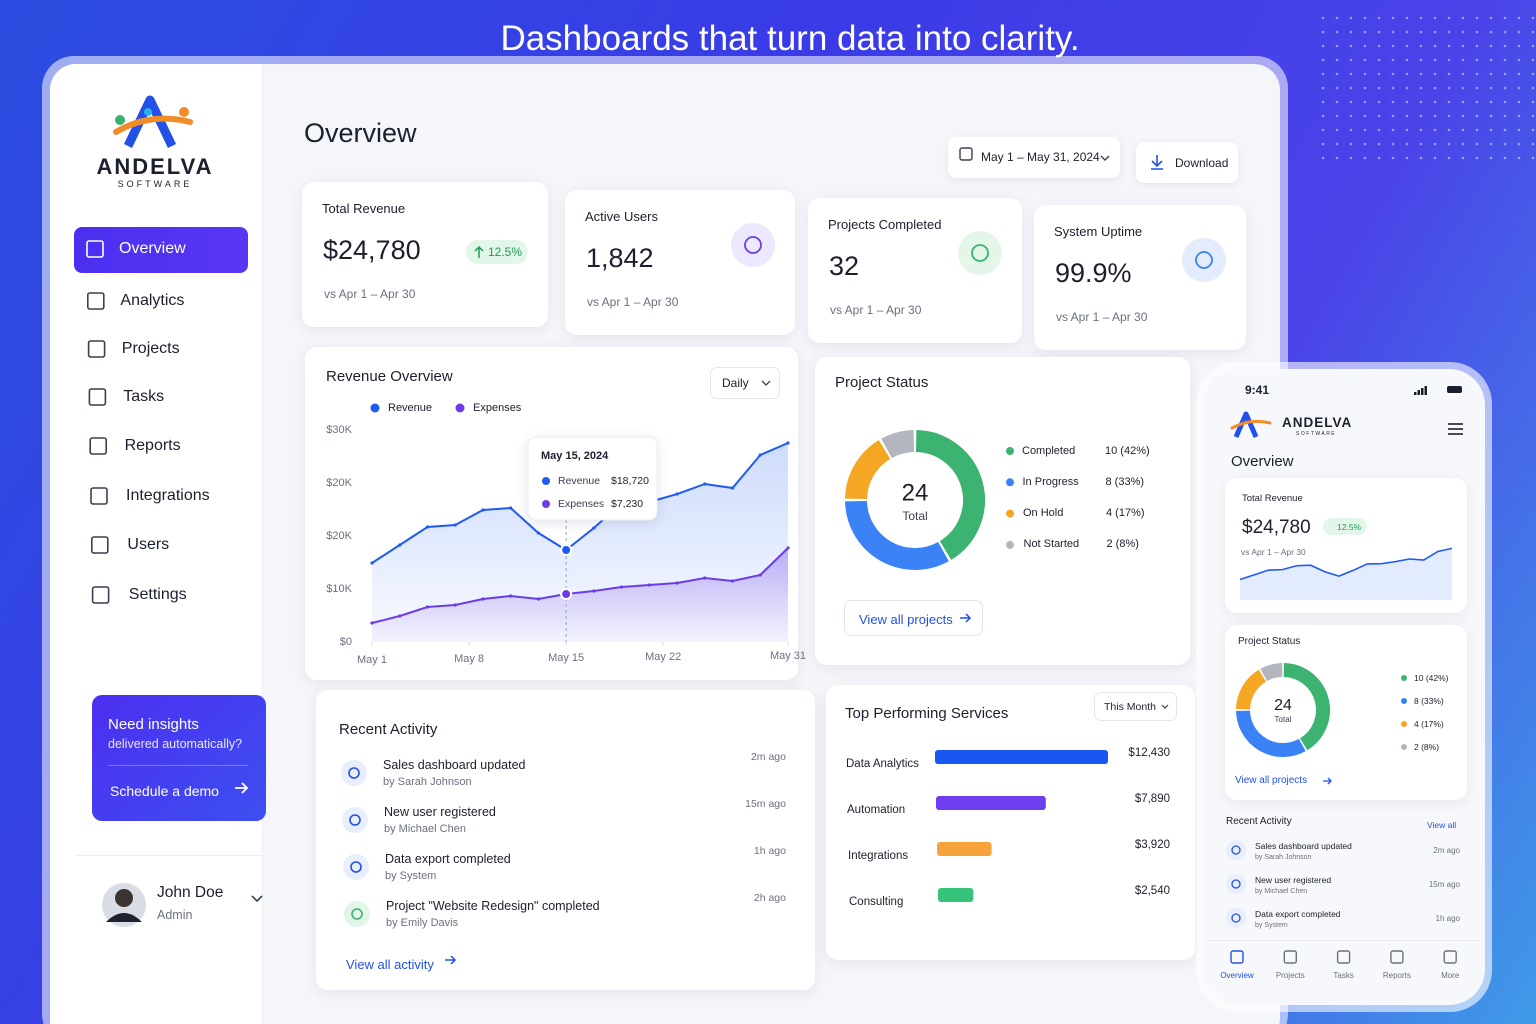  Describe the element at coordinates (1051, 544) in the screenshot. I see `legend-label: Not Started` at that location.